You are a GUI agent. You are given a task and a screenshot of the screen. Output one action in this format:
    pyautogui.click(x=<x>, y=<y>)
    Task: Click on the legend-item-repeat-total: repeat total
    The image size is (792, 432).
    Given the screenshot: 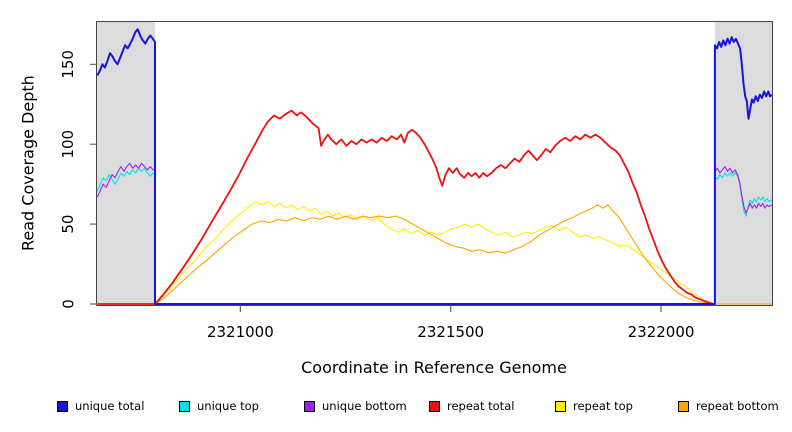 What is the action you would take?
    pyautogui.click(x=471, y=406)
    